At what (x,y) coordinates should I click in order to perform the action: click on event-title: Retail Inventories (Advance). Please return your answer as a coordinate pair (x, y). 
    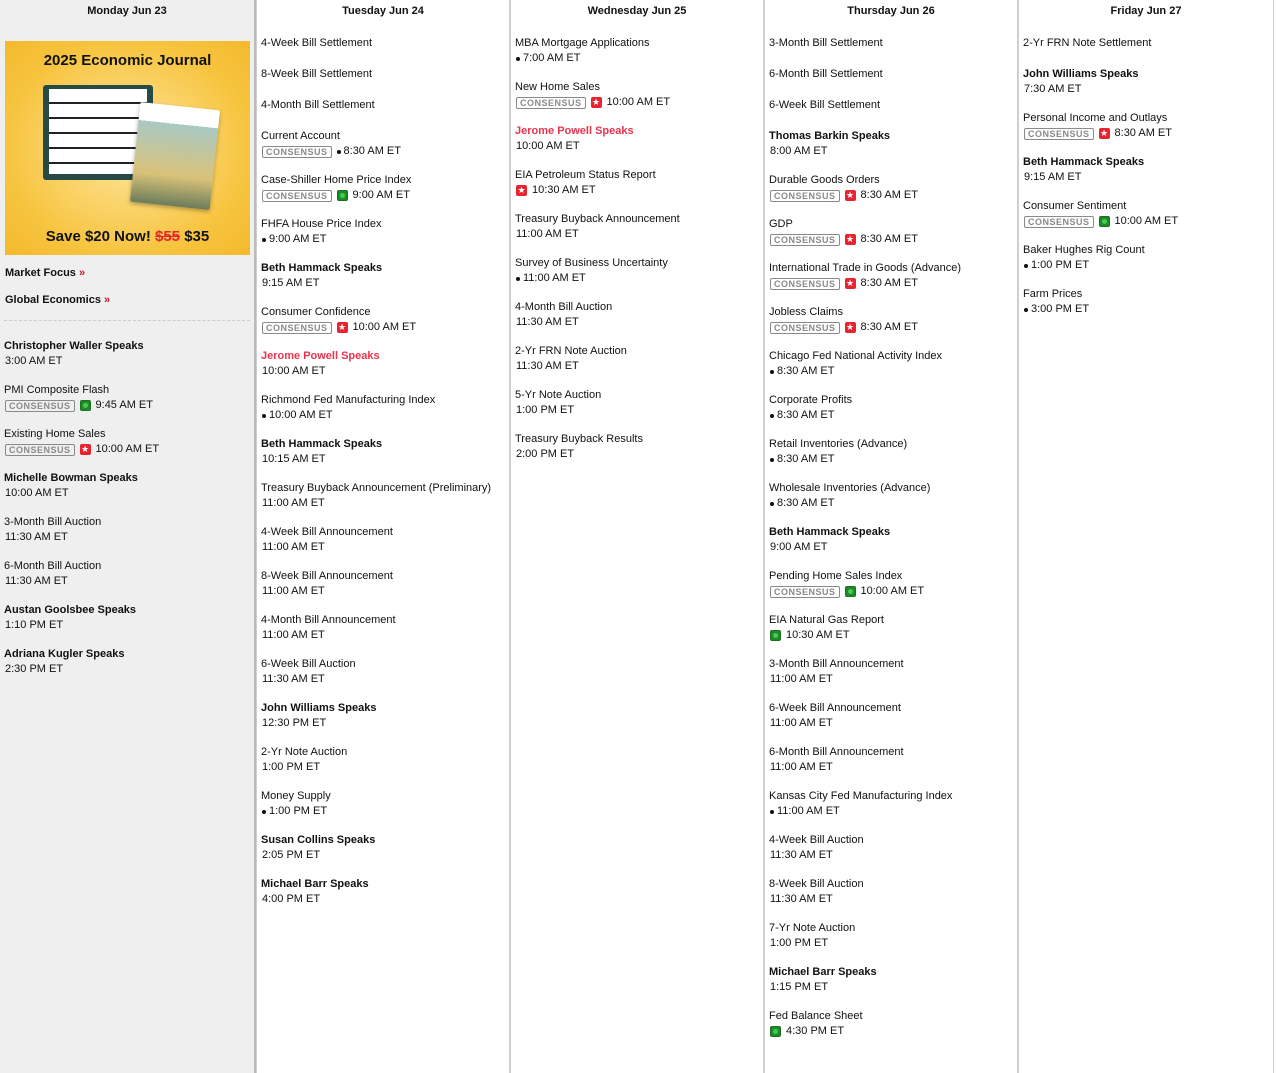
    Looking at the image, I should click on (838, 444).